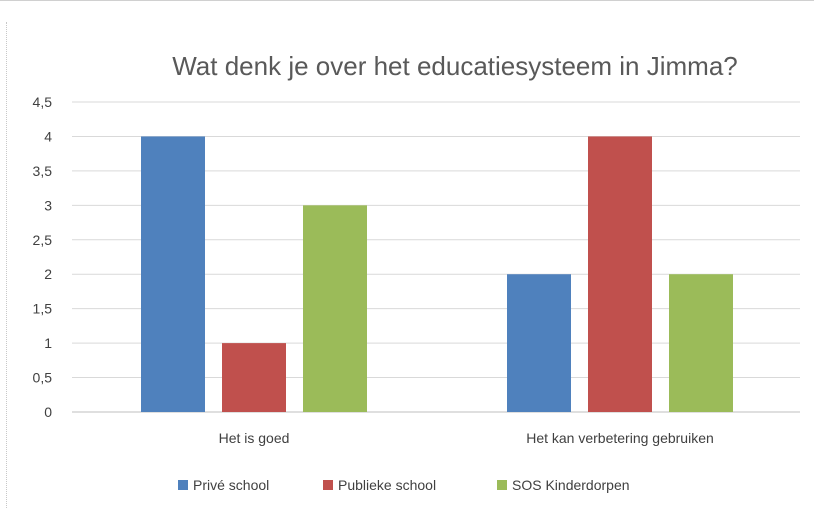 This screenshot has height=513, width=814. I want to click on y-tick-label: 0,5, so click(43, 378).